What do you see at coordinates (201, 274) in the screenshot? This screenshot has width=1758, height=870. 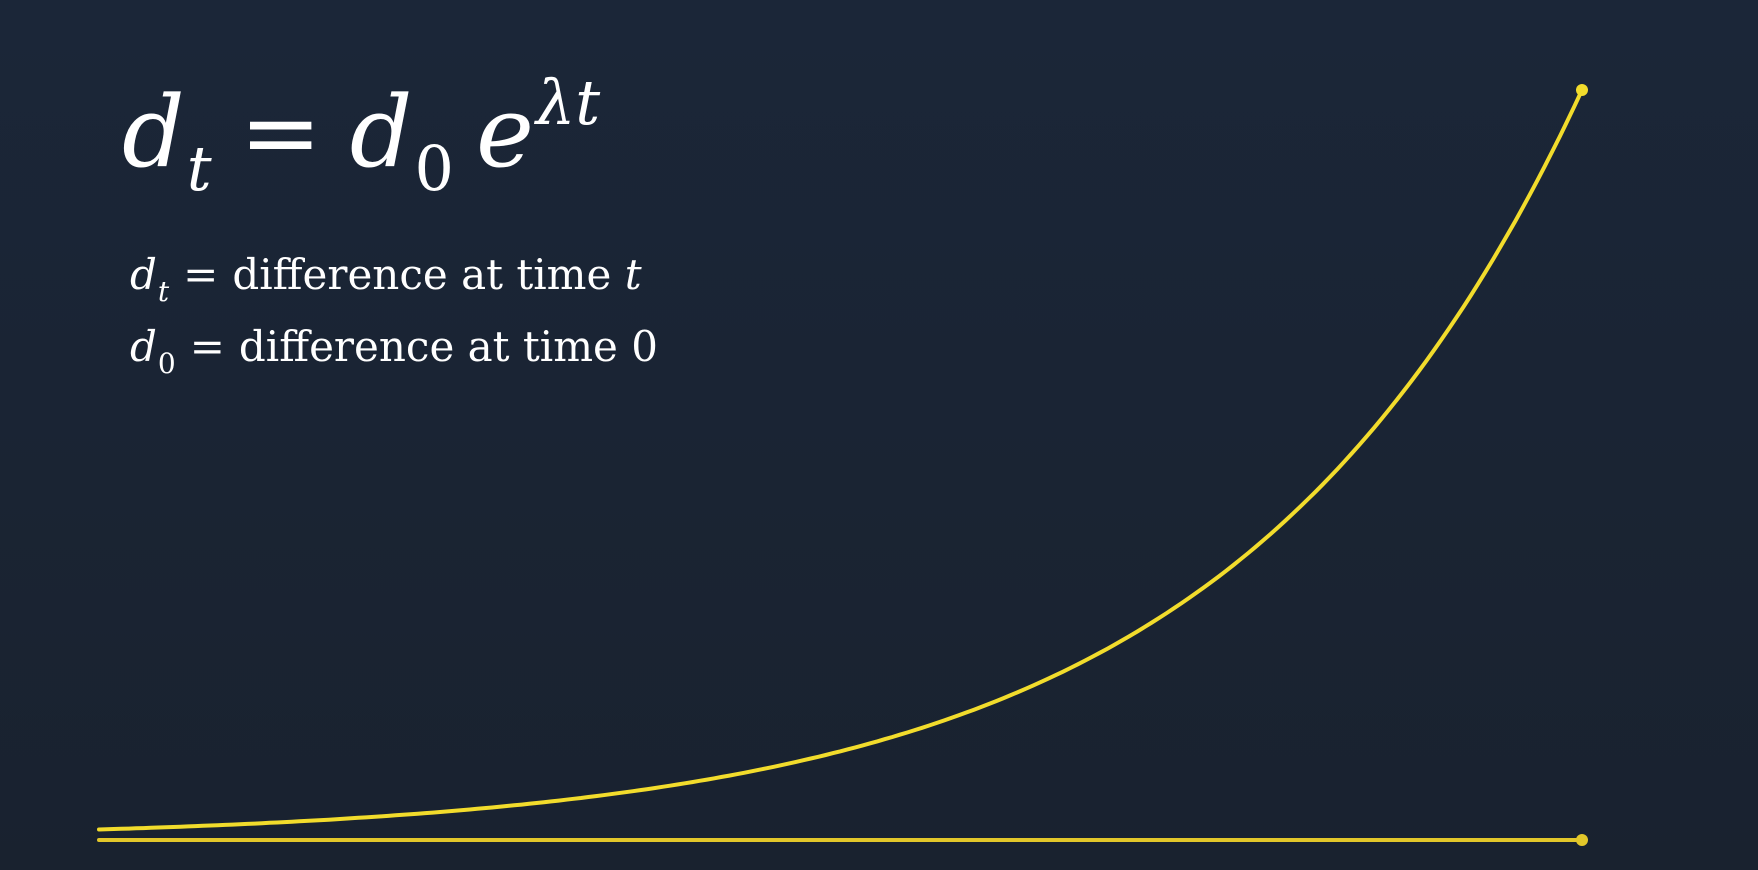 I see `def-dt-equals: =` at bounding box center [201, 274].